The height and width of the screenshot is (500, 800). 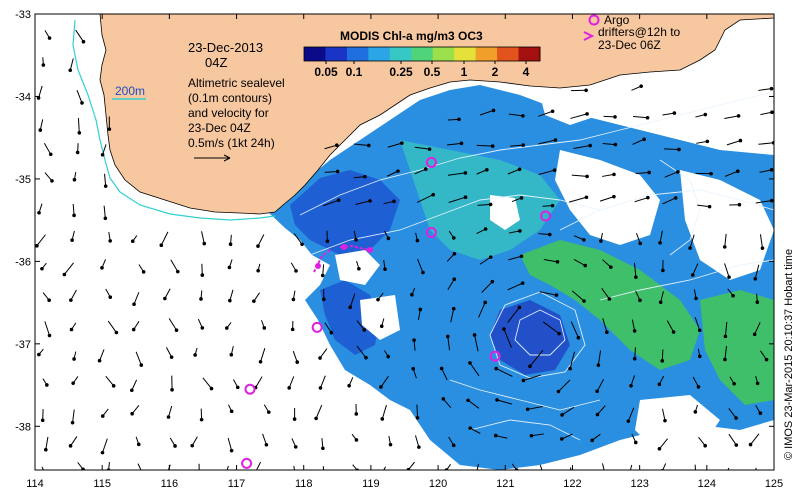 What do you see at coordinates (401, 72) in the screenshot?
I see `colorbar-tick-label: 0.25` at bounding box center [401, 72].